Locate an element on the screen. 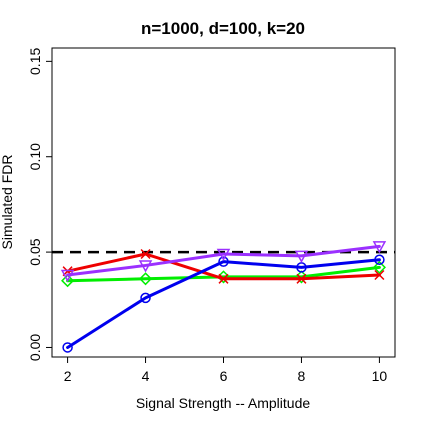 The height and width of the screenshot is (423, 423). y-tick-label: 0.05 is located at coordinates (35, 251).